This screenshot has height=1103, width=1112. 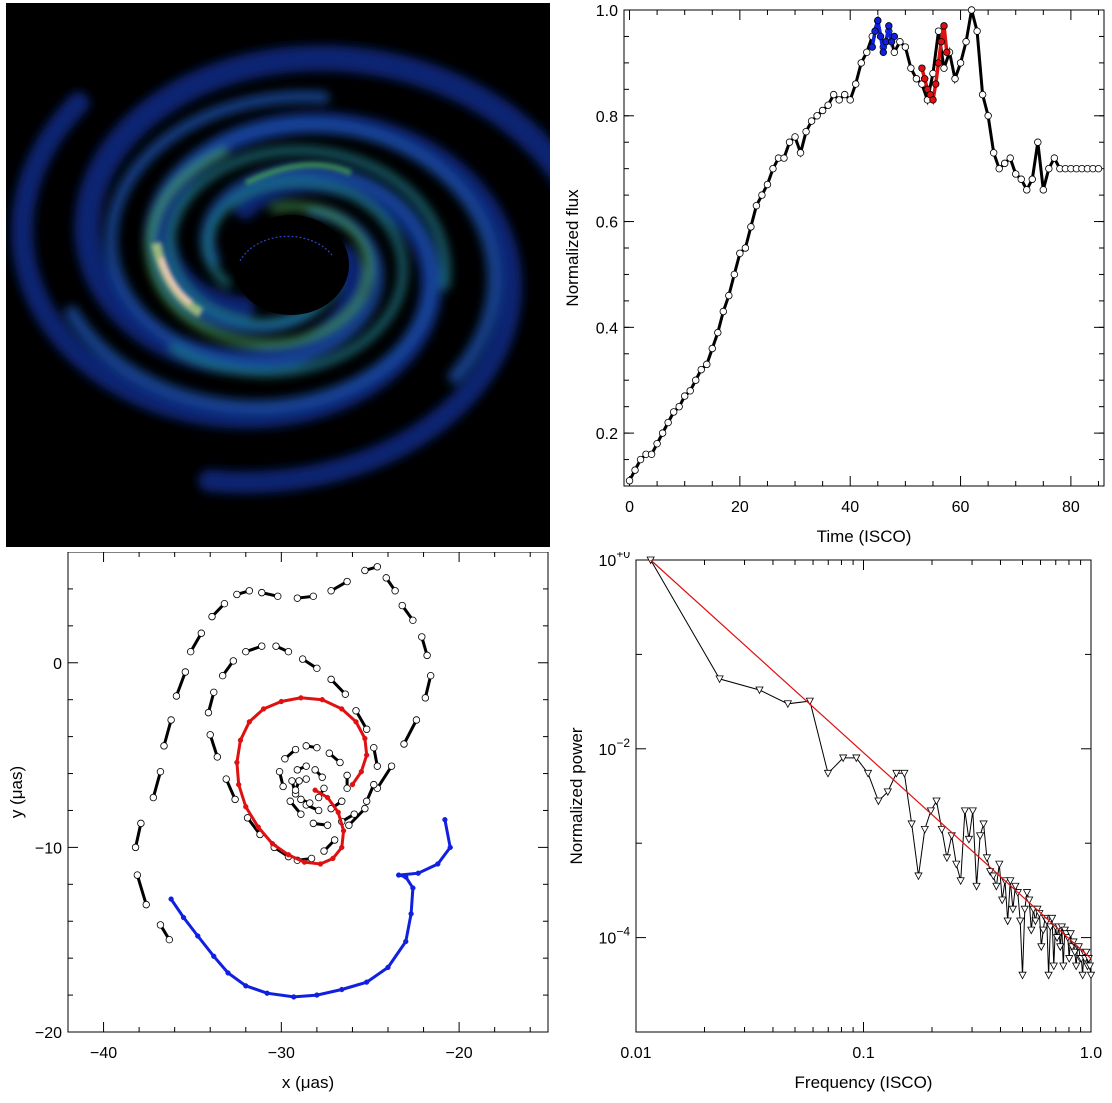 What do you see at coordinates (308, 1082) in the screenshot?
I see `x-axis-title: x (μas)` at bounding box center [308, 1082].